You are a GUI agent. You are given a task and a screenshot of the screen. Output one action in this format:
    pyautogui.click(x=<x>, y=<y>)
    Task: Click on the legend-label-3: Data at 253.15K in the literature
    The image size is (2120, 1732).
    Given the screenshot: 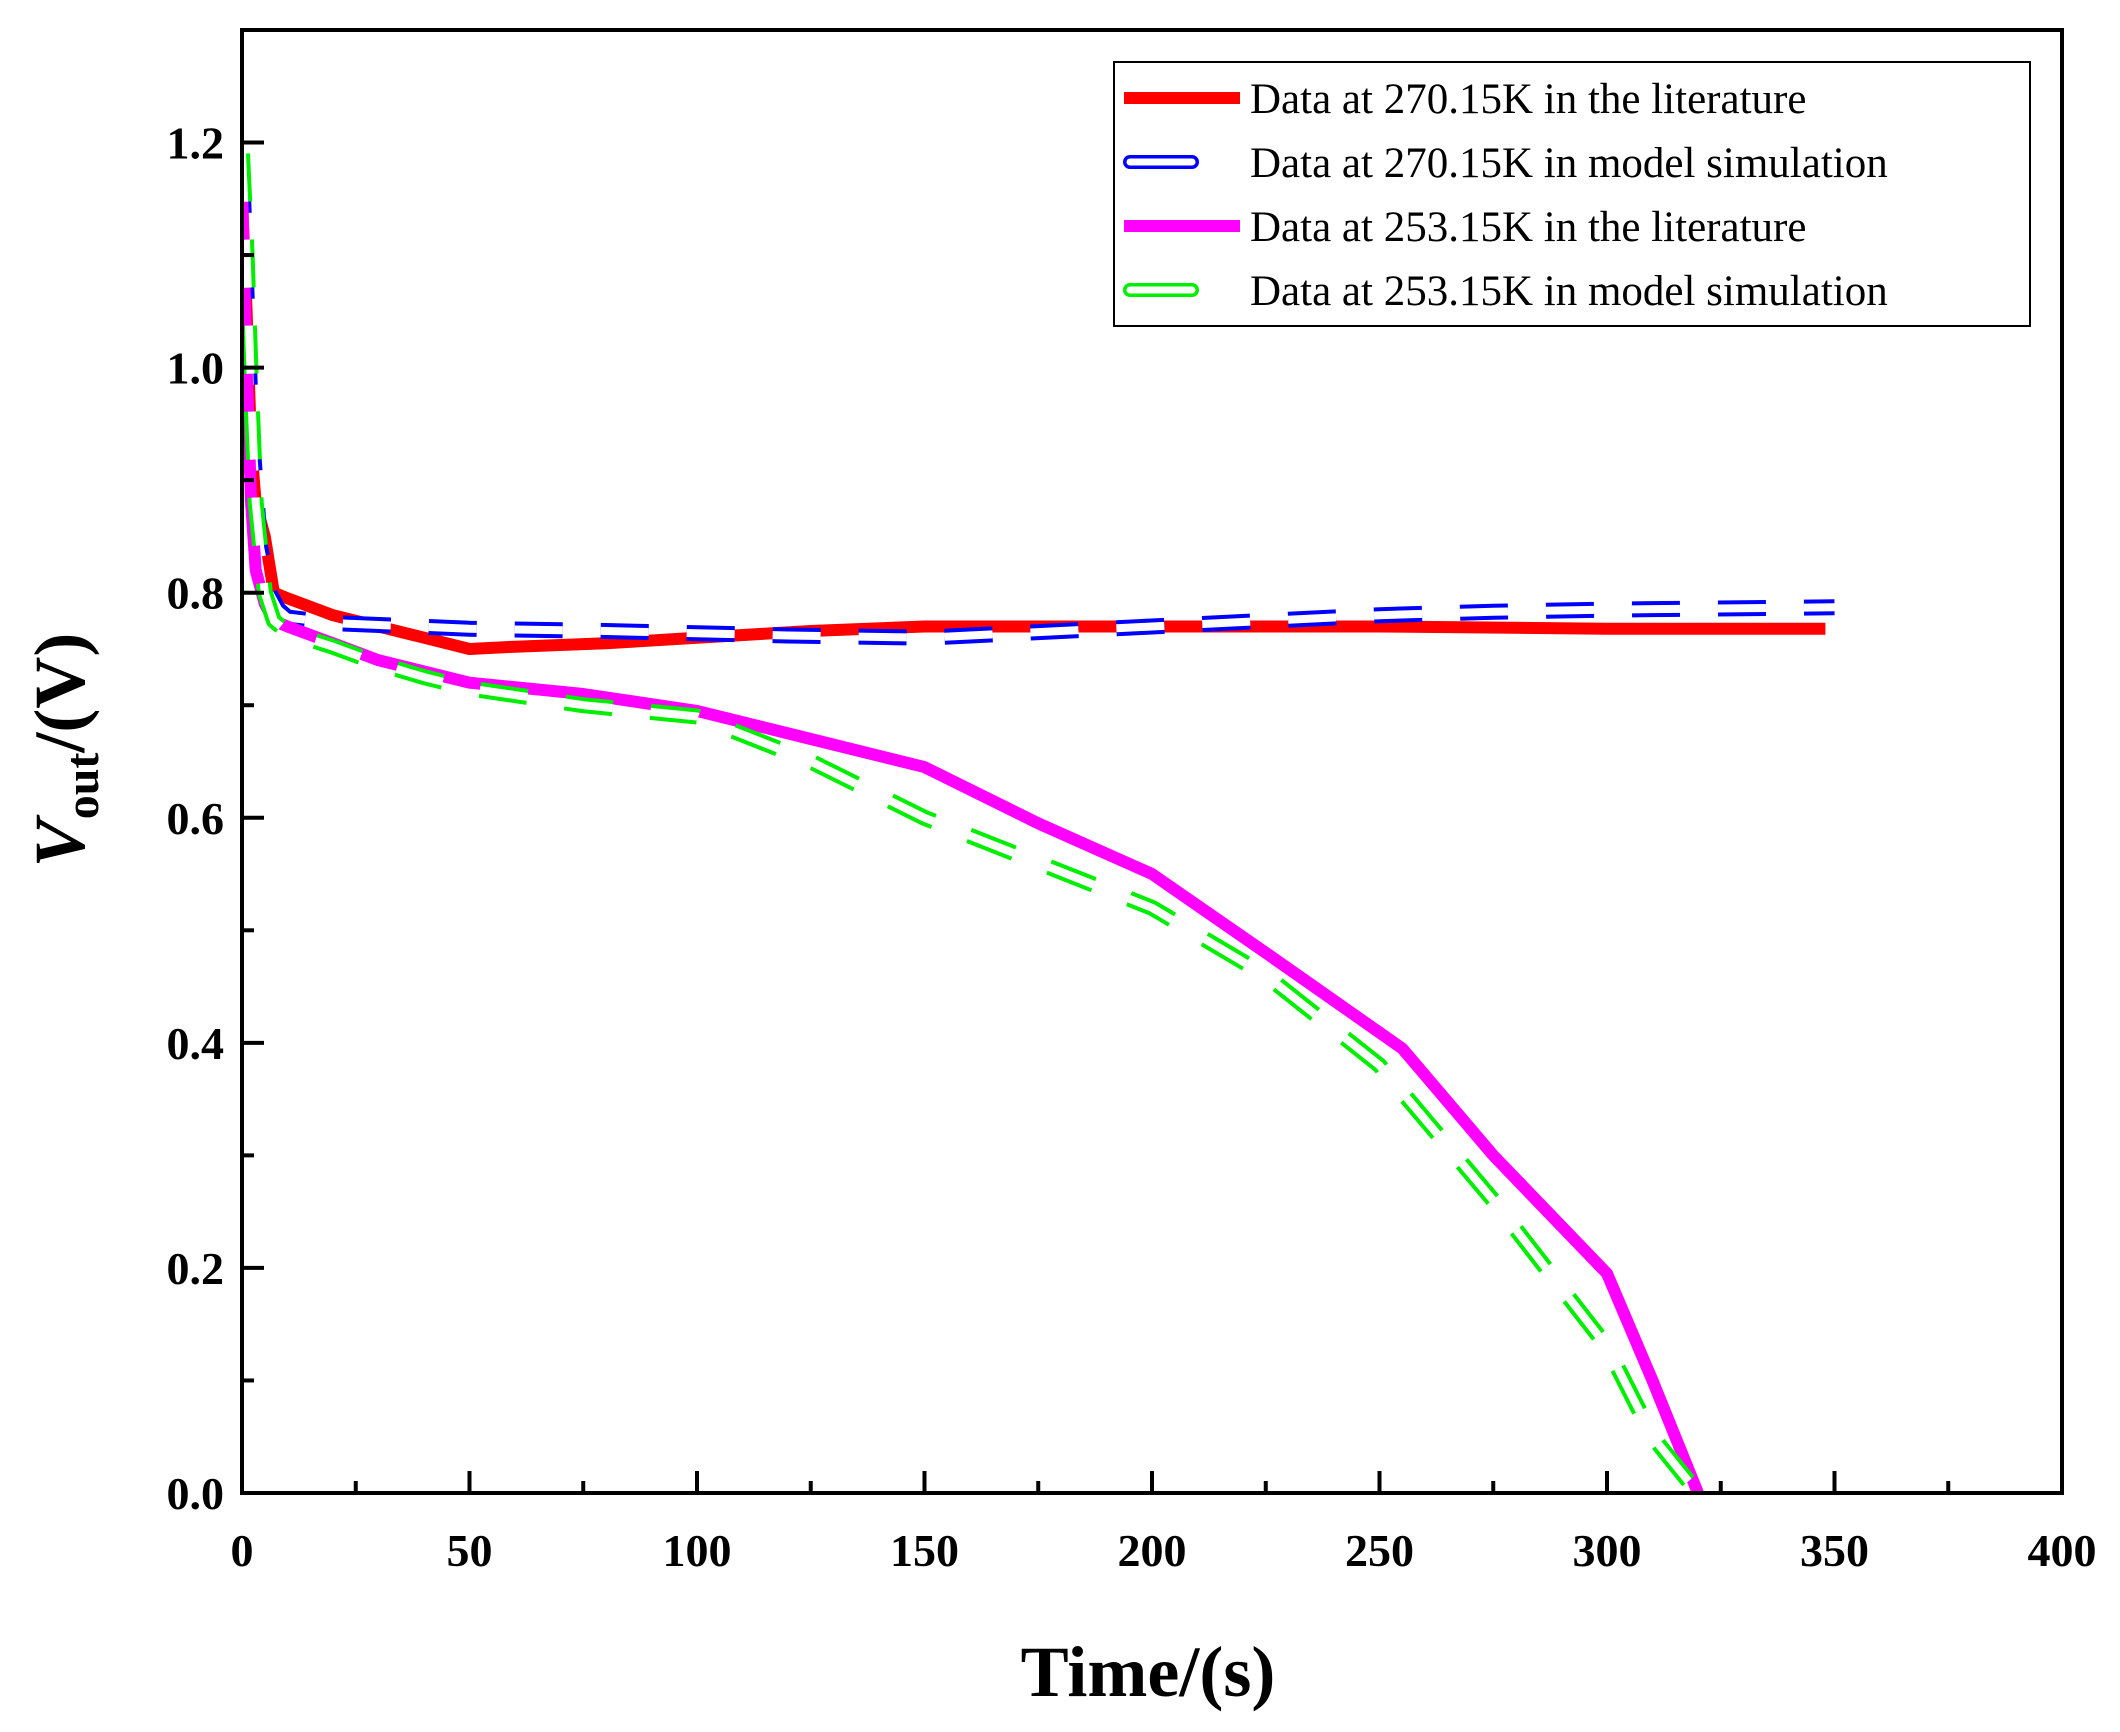 What is the action you would take?
    pyautogui.click(x=1528, y=227)
    